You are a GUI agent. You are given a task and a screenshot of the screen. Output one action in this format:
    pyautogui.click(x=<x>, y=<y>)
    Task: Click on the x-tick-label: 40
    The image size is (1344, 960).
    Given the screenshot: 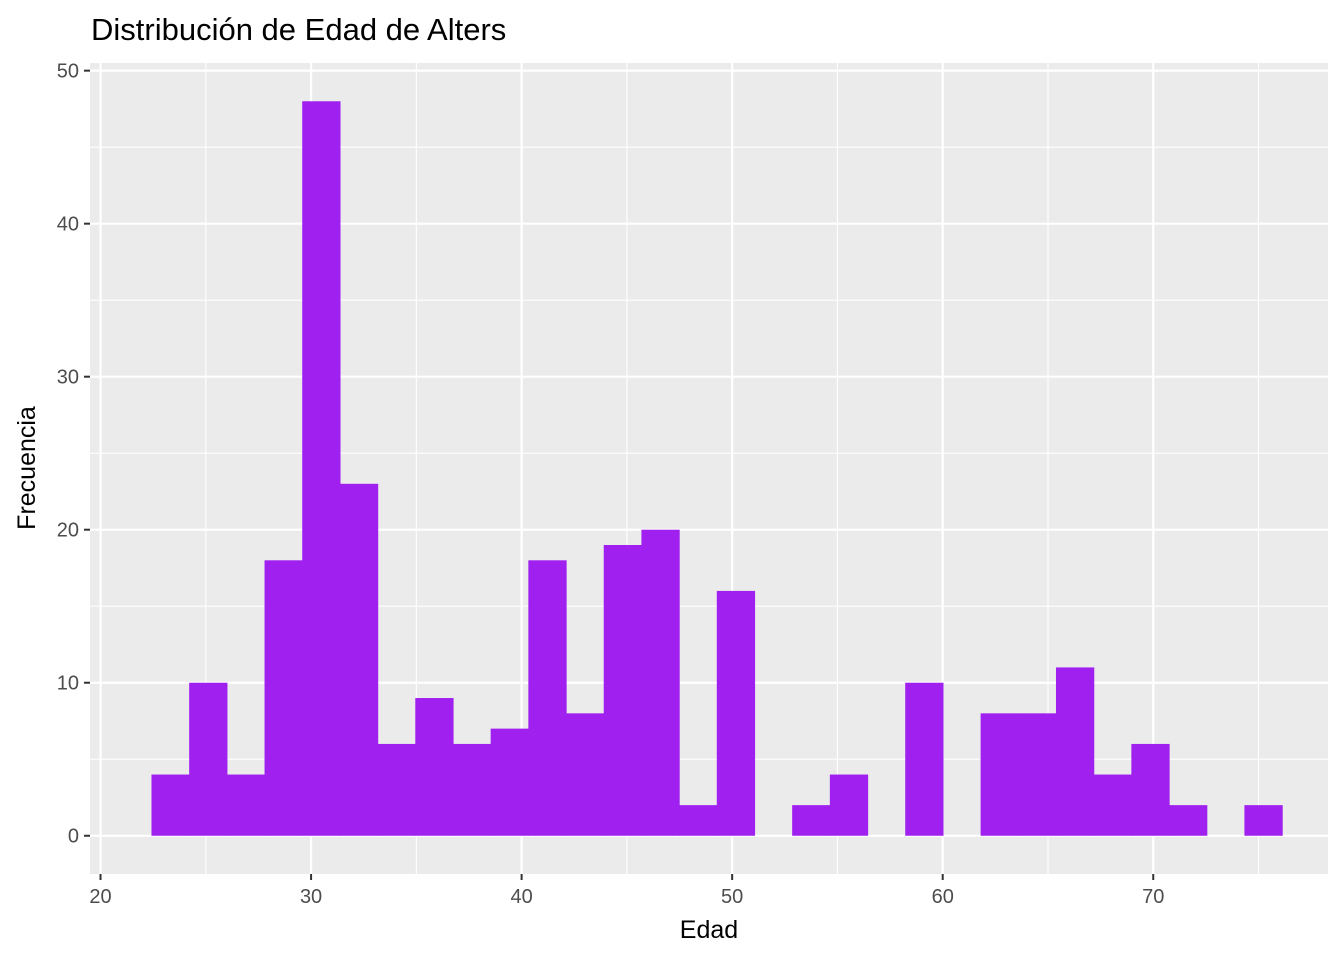 What is the action you would take?
    pyautogui.click(x=521, y=897)
    